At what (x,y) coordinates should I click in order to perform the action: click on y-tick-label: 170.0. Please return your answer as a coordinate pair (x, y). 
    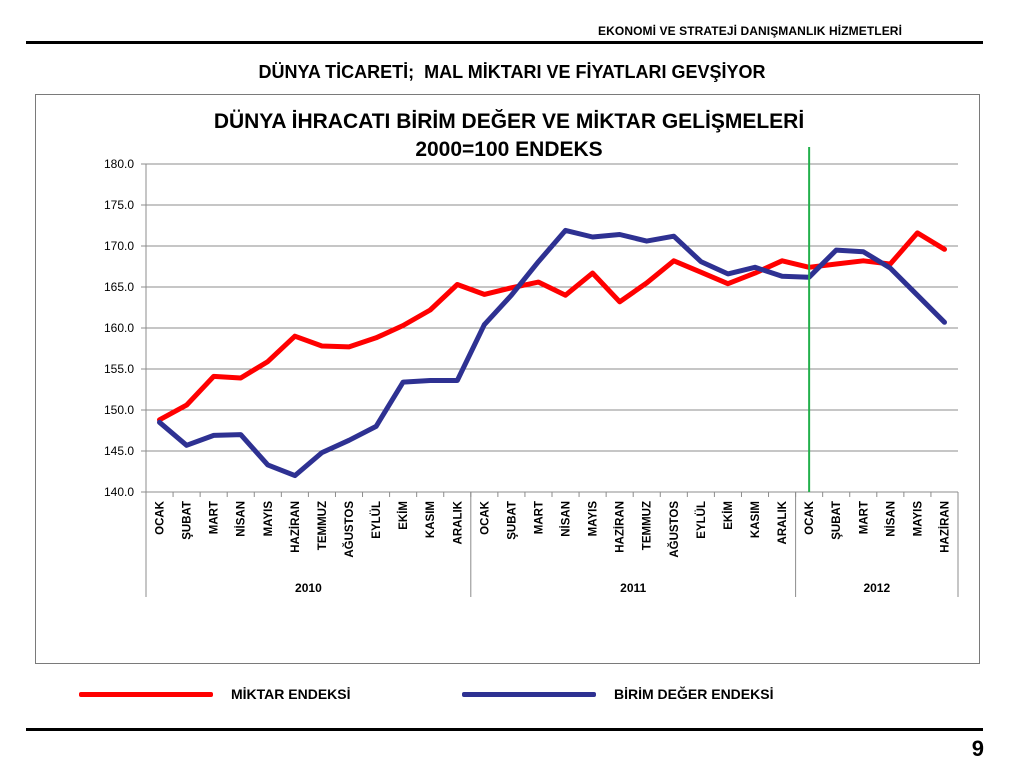
    Looking at the image, I should click on (119, 246).